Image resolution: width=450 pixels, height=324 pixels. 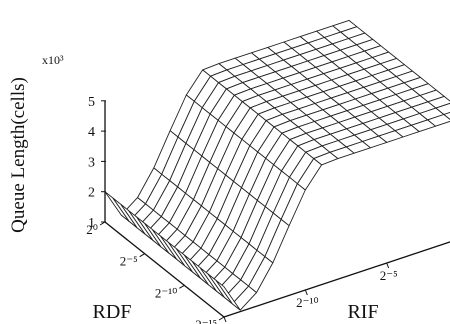 I want to click on rdf-axis-title: RDF, so click(x=112, y=312).